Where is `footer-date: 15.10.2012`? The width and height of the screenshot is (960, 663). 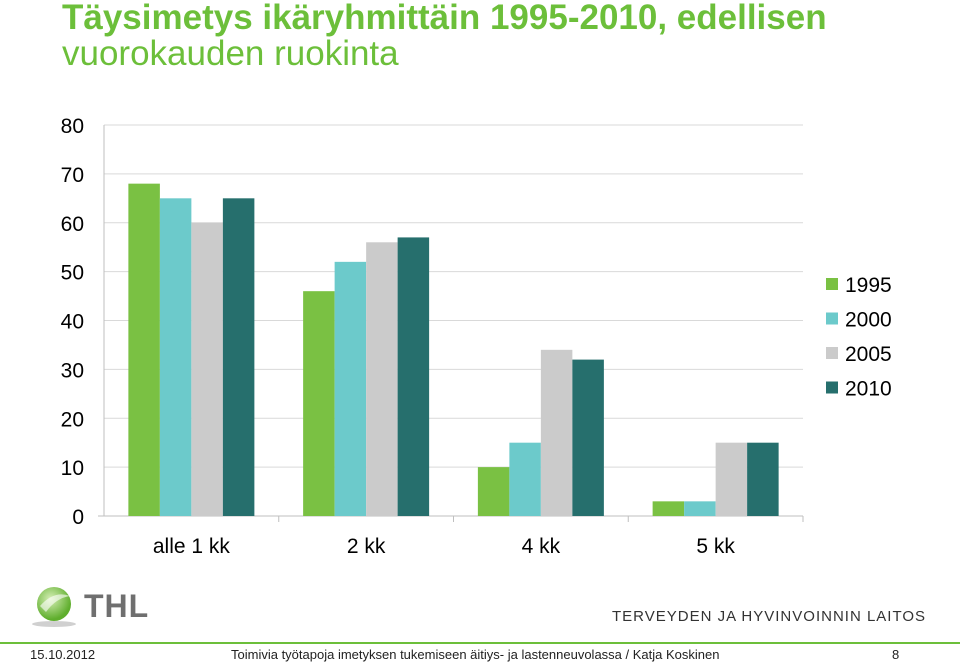 footer-date: 15.10.2012 is located at coordinates (63, 654).